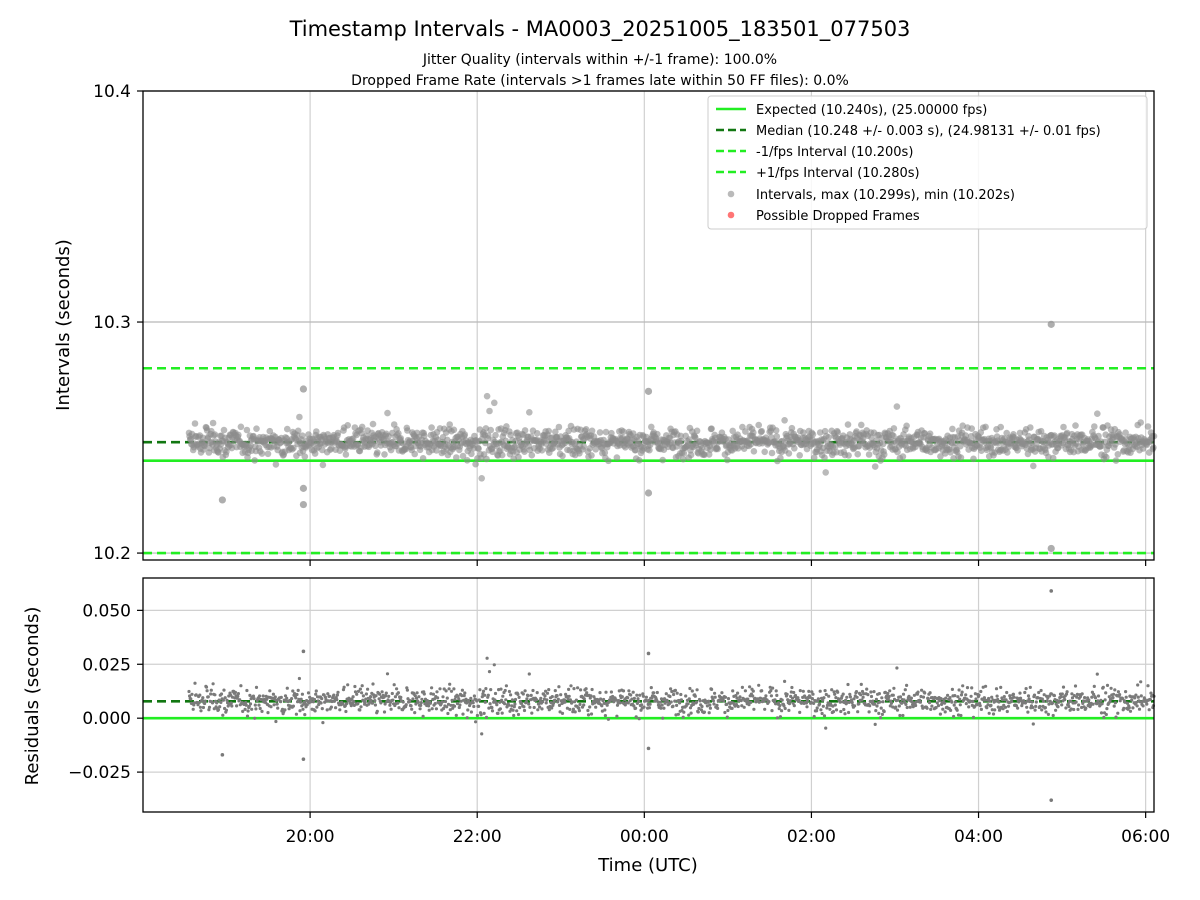  I want to click on residual-point-outlier, so click(1051, 591).